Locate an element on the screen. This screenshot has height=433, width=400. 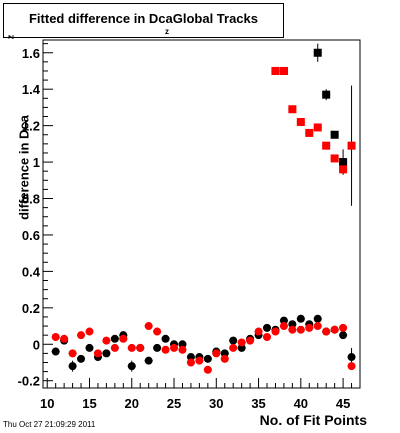
y-tick-label: 1.6 is located at coordinates (31, 53).